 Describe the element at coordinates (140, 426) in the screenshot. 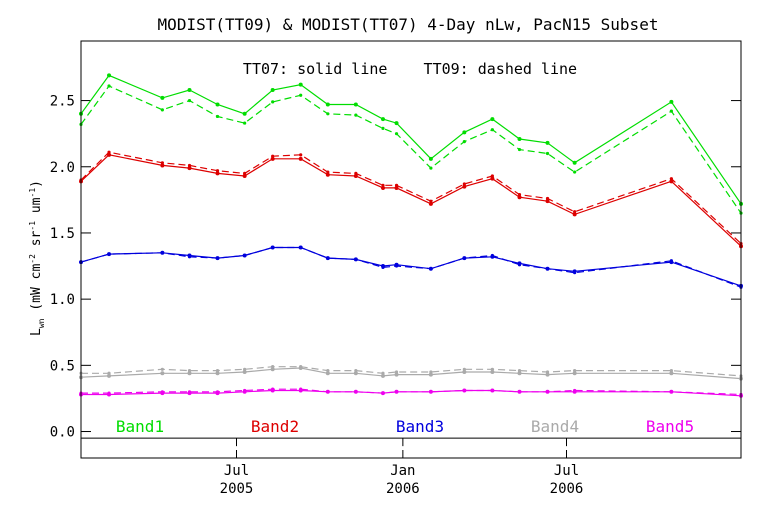

I see `legend-entry-band1: Band1` at that location.